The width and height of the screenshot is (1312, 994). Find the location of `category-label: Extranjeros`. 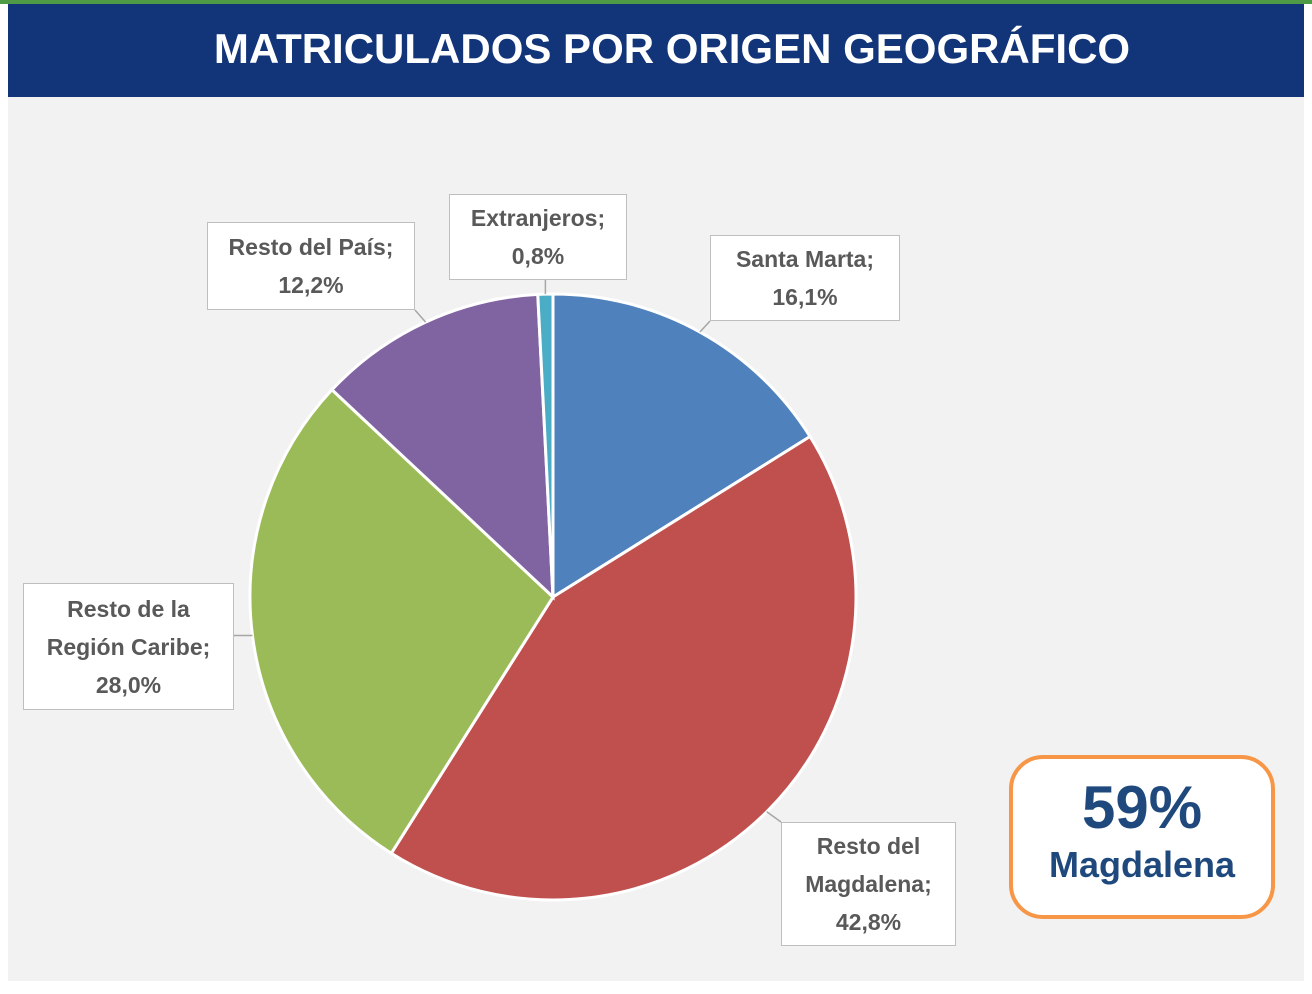

category-label: Extranjeros is located at coordinates (534, 218).